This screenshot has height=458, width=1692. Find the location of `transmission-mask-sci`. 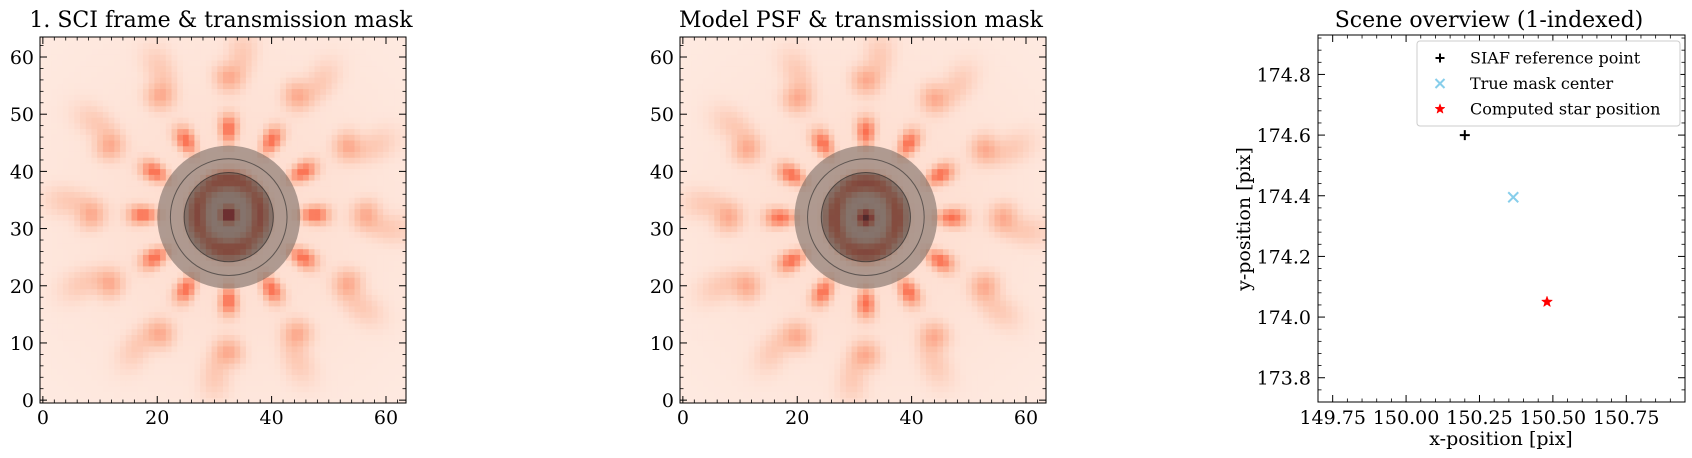

transmission-mask-sci is located at coordinates (229, 217).